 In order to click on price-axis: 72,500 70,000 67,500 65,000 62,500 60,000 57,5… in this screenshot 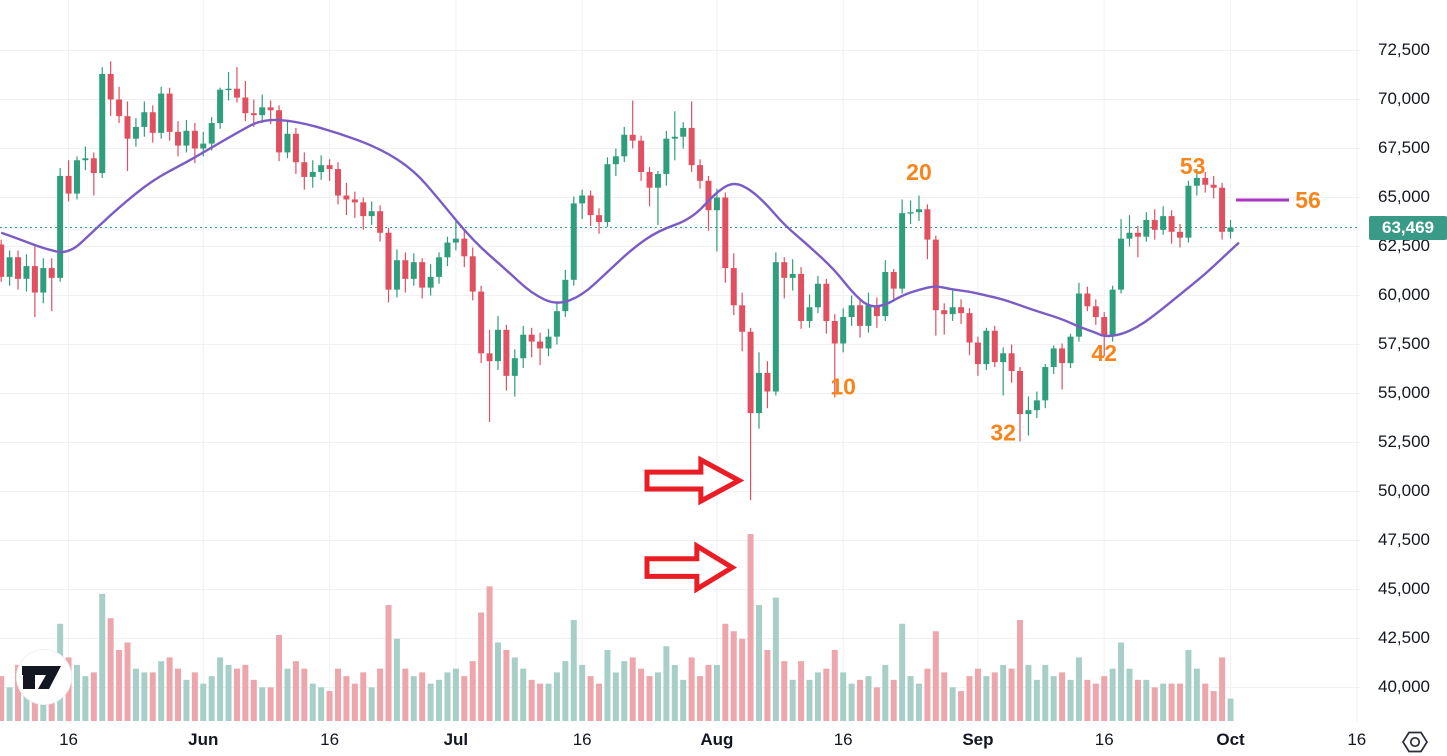, I will do `click(1403, 361)`.